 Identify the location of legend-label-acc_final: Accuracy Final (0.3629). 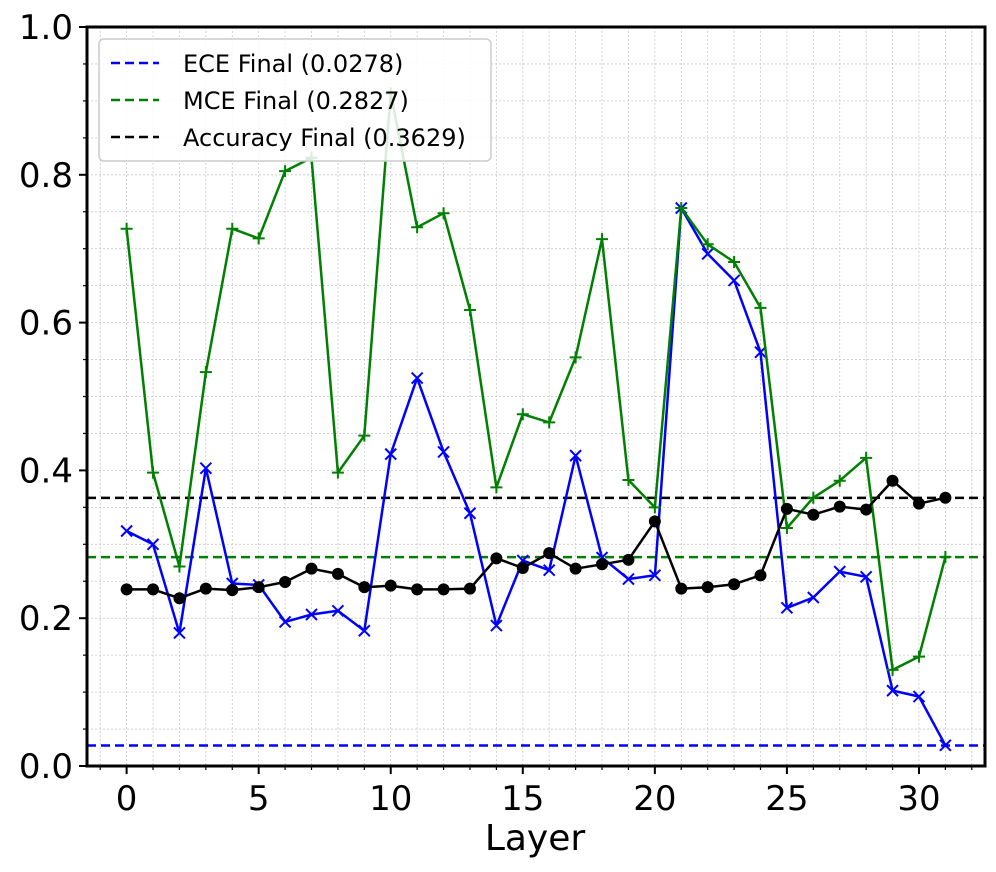
(324, 138).